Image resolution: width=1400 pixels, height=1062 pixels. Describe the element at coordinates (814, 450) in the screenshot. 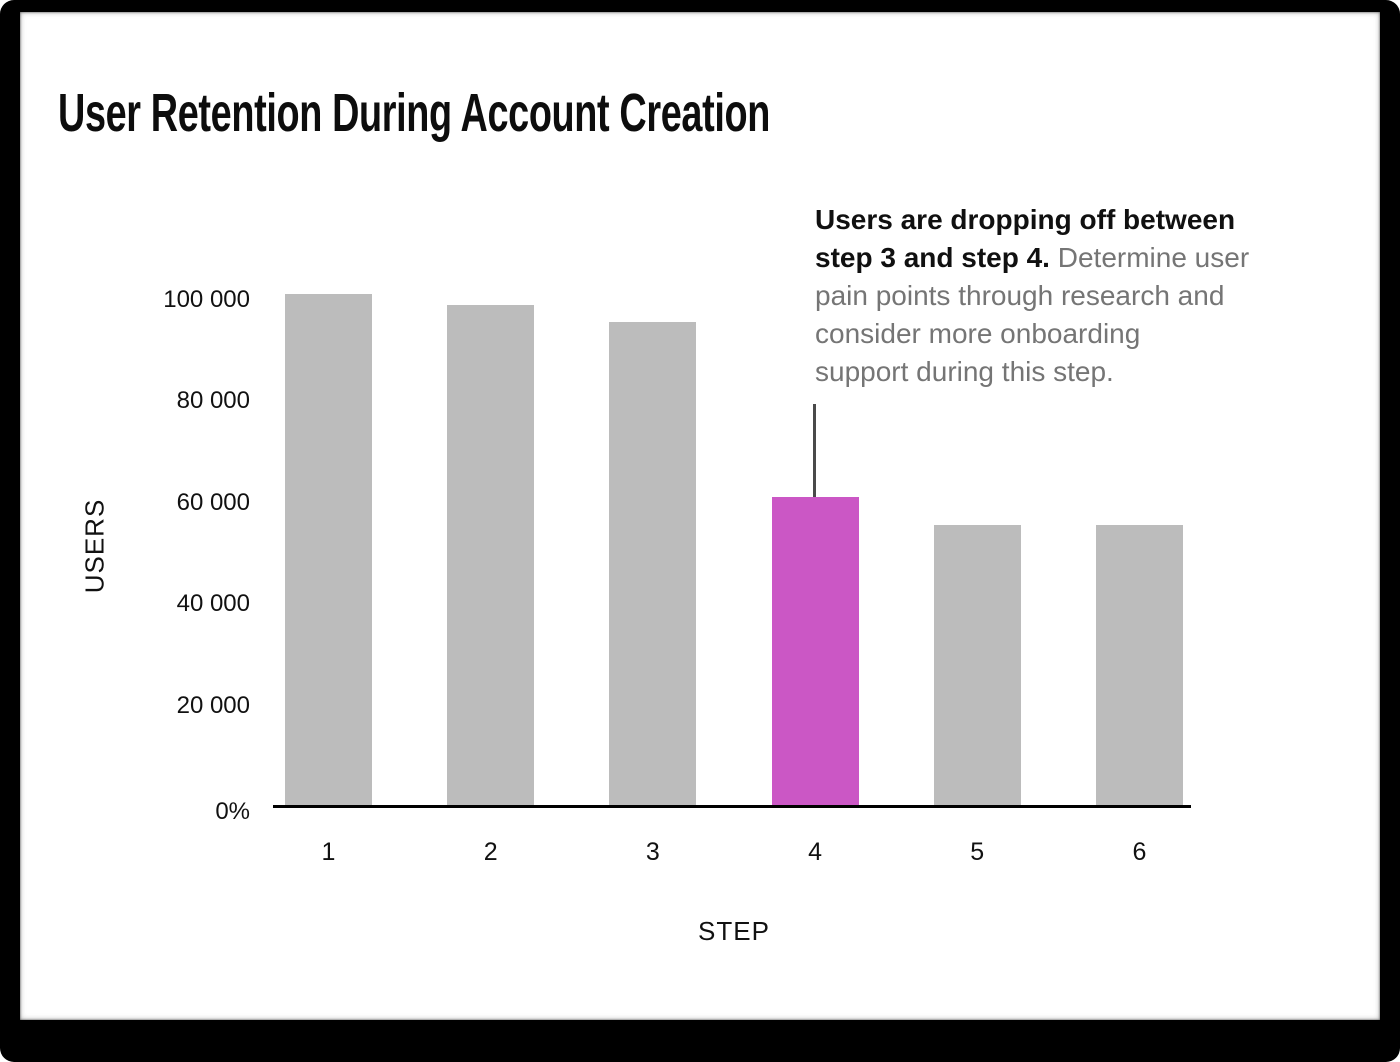

I see `annotation-pointer-line` at that location.